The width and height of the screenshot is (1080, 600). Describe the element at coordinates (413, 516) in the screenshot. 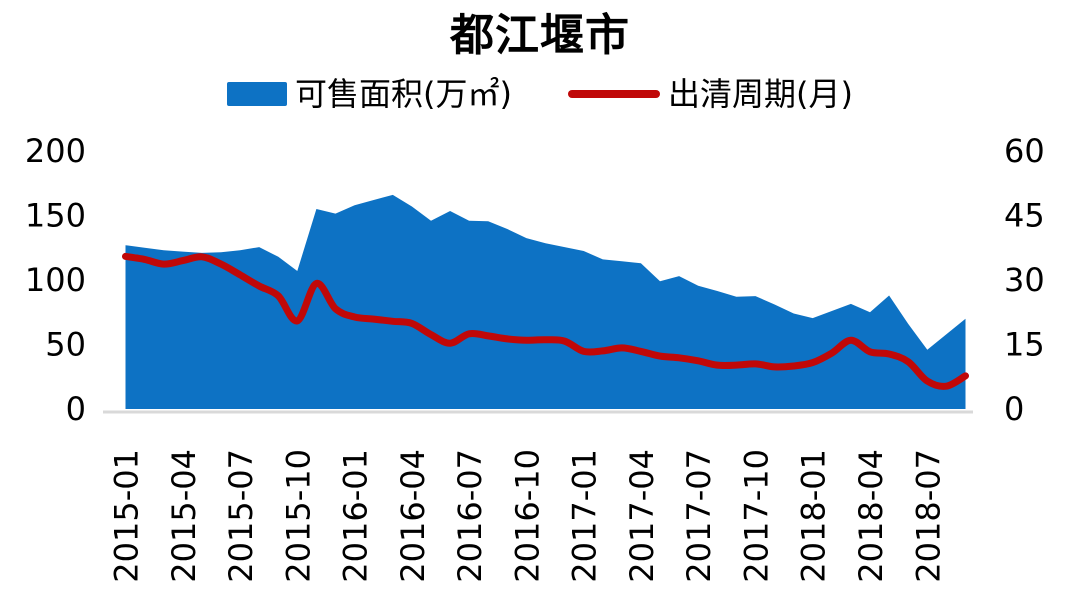

I see `x-axis-tick-label: 2016-04` at that location.